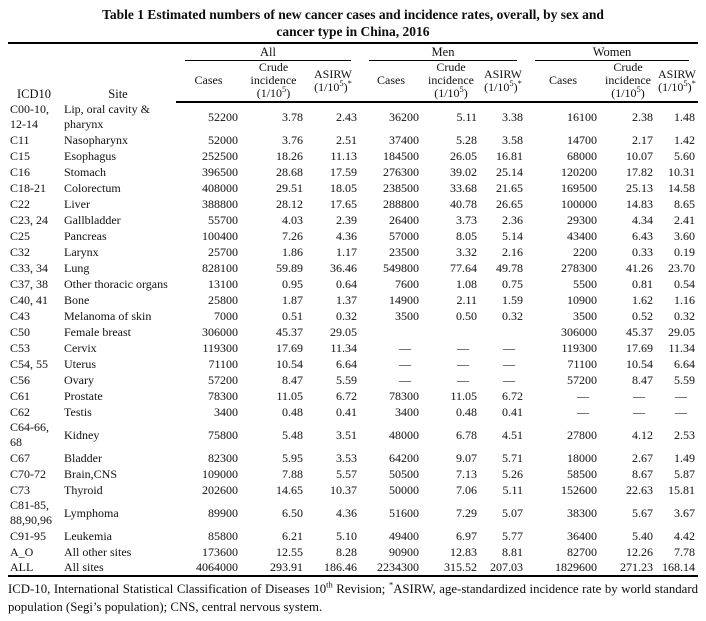 The width and height of the screenshot is (706, 621). I want to click on value-cell: 90900, so click(404, 551).